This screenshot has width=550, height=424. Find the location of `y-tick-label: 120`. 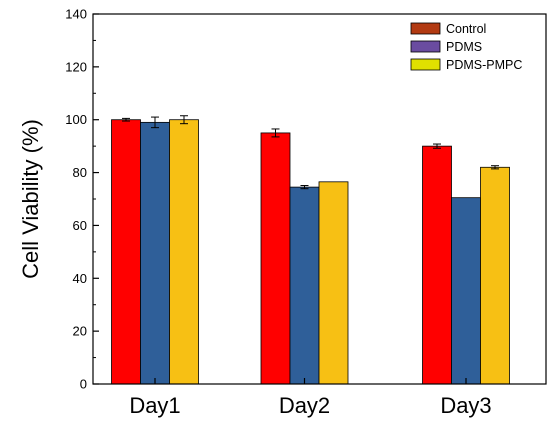

y-tick-label: 120 is located at coordinates (76, 66).